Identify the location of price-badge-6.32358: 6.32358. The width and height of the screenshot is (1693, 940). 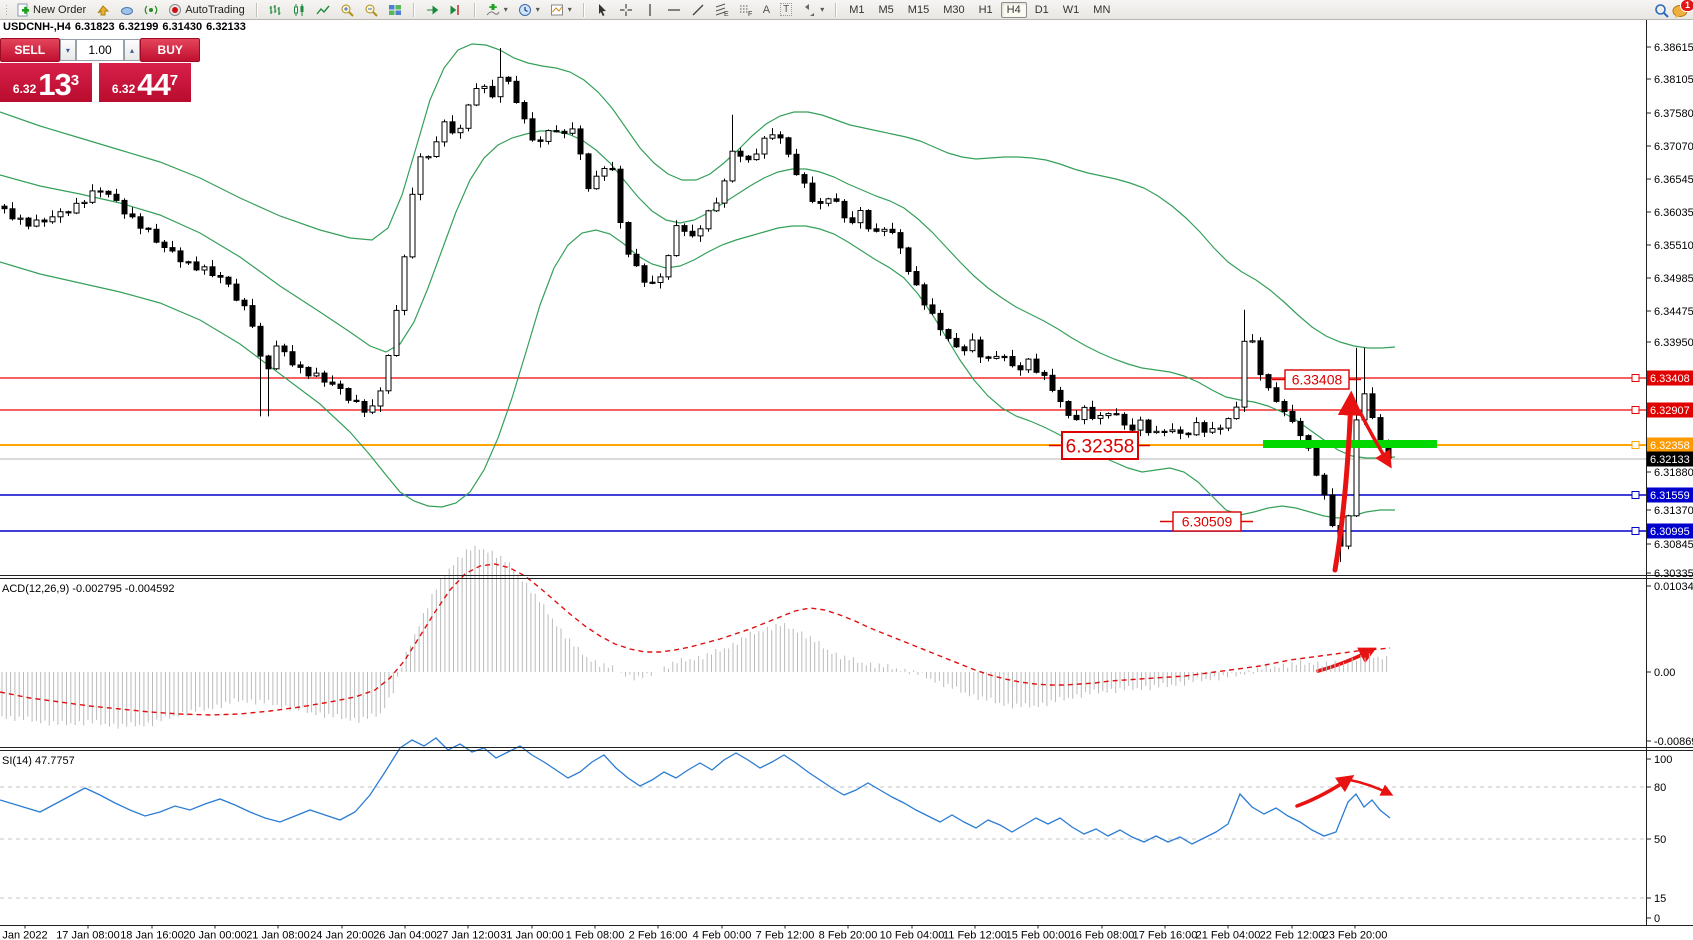
(1670, 445).